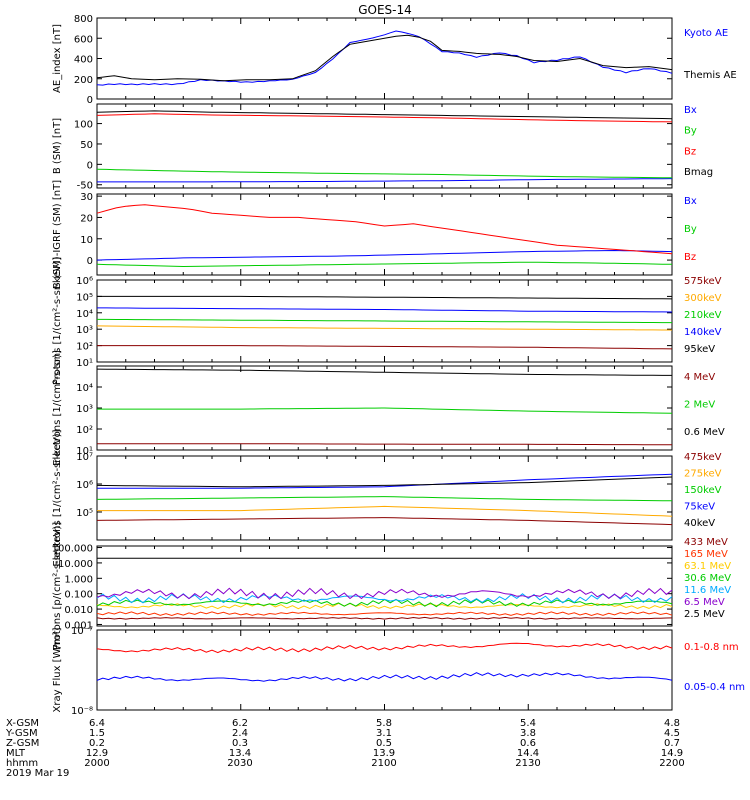  What do you see at coordinates (704, 614) in the screenshot?
I see `legend-entry: 2.5 MeV` at bounding box center [704, 614].